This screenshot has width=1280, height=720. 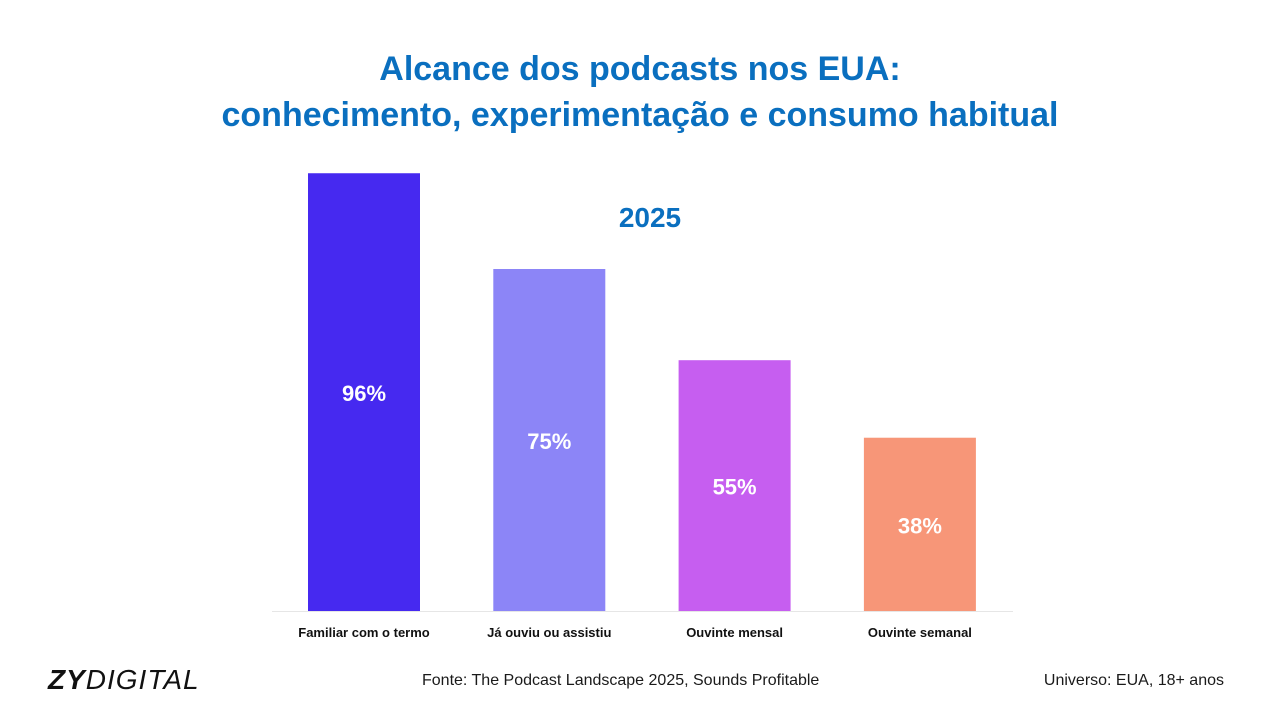 I want to click on bar-value-label: 96%, so click(x=364, y=393).